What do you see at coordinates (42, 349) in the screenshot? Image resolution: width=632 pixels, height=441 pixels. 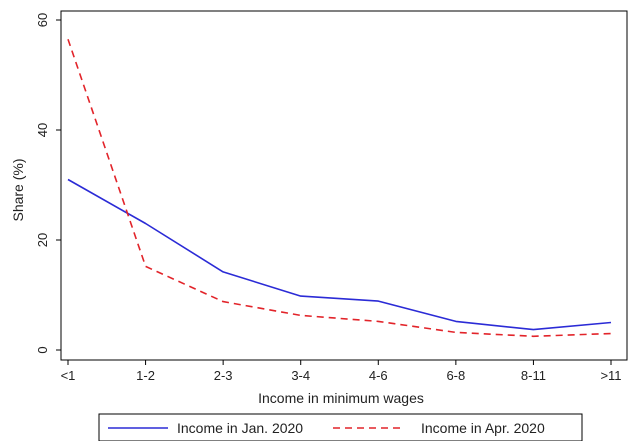 I see `y-tick-label: 0` at bounding box center [42, 349].